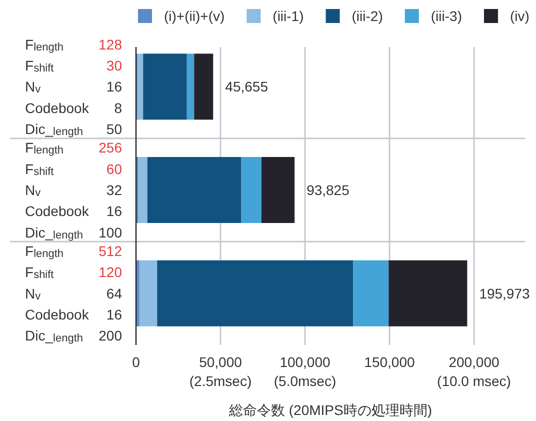 The height and width of the screenshot is (421, 536). I want to click on xlabel: 総命令数 (20MIPS時の処理時間), so click(330, 410).